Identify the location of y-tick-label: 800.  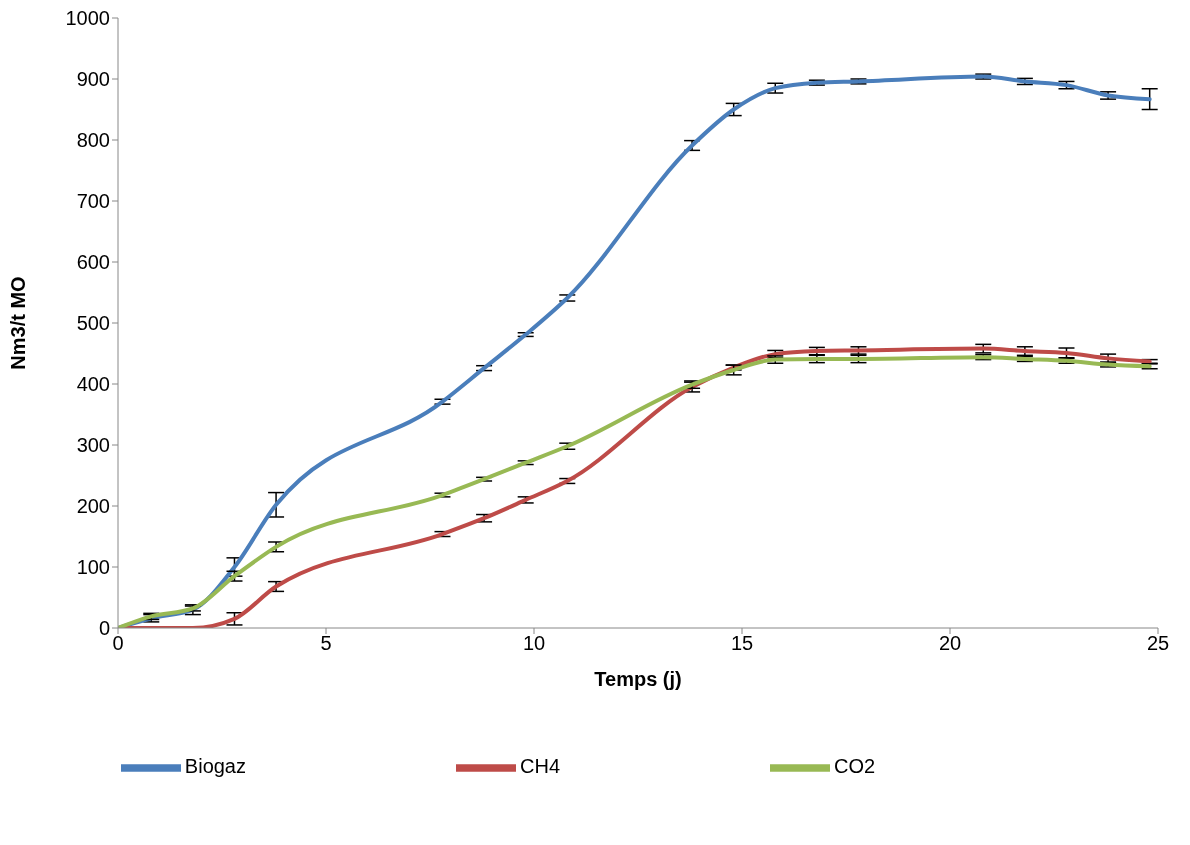
(93, 140).